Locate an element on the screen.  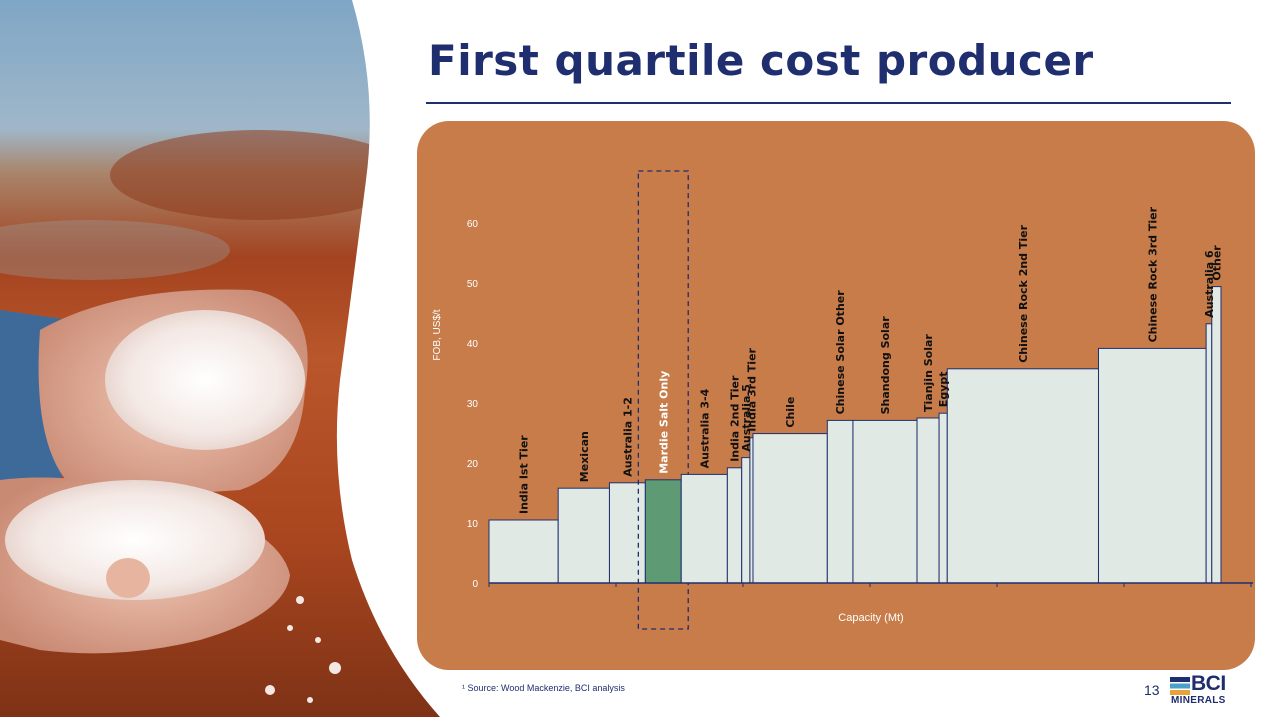
bar-mexican is located at coordinates (583, 535).